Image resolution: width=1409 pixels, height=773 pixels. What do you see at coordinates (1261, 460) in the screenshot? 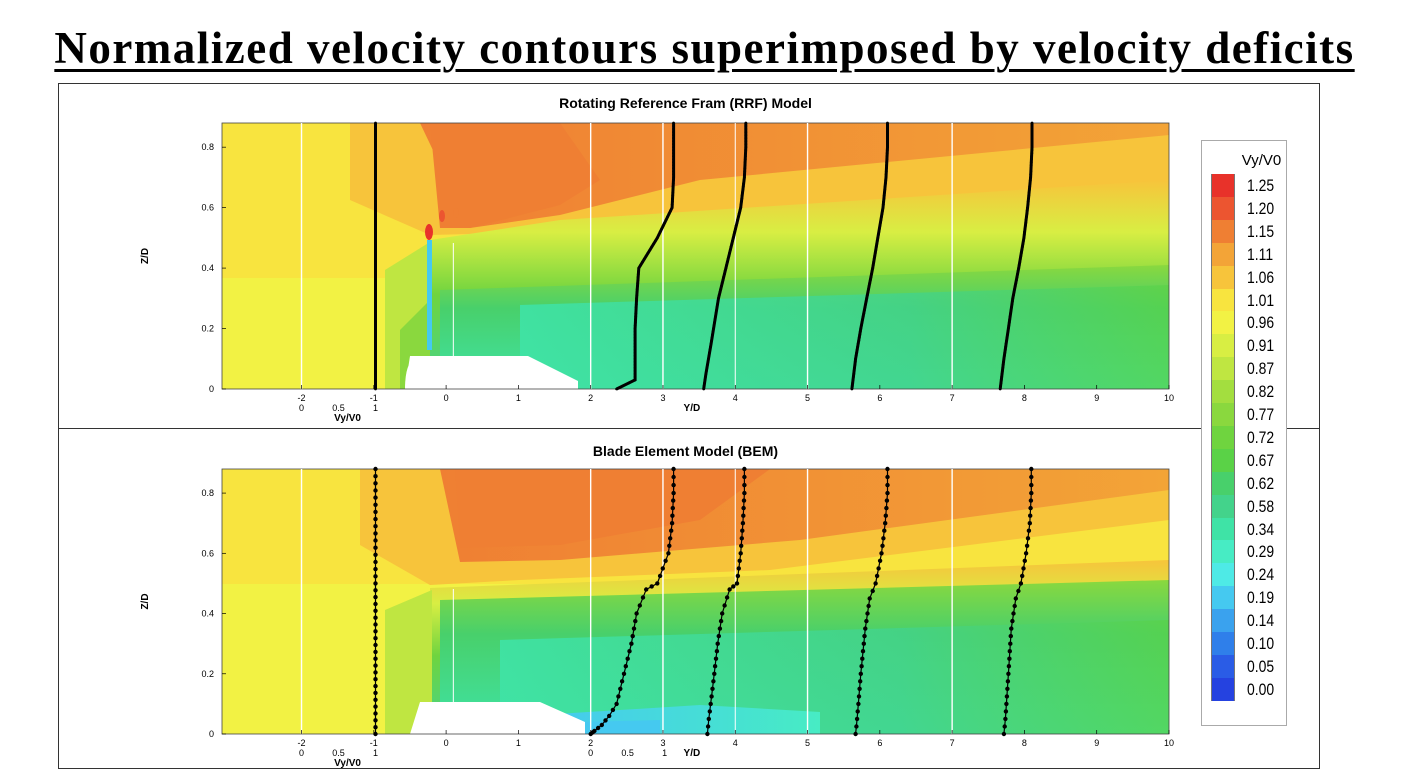
I see `colorbar-level-label: 0.67` at bounding box center [1261, 460].